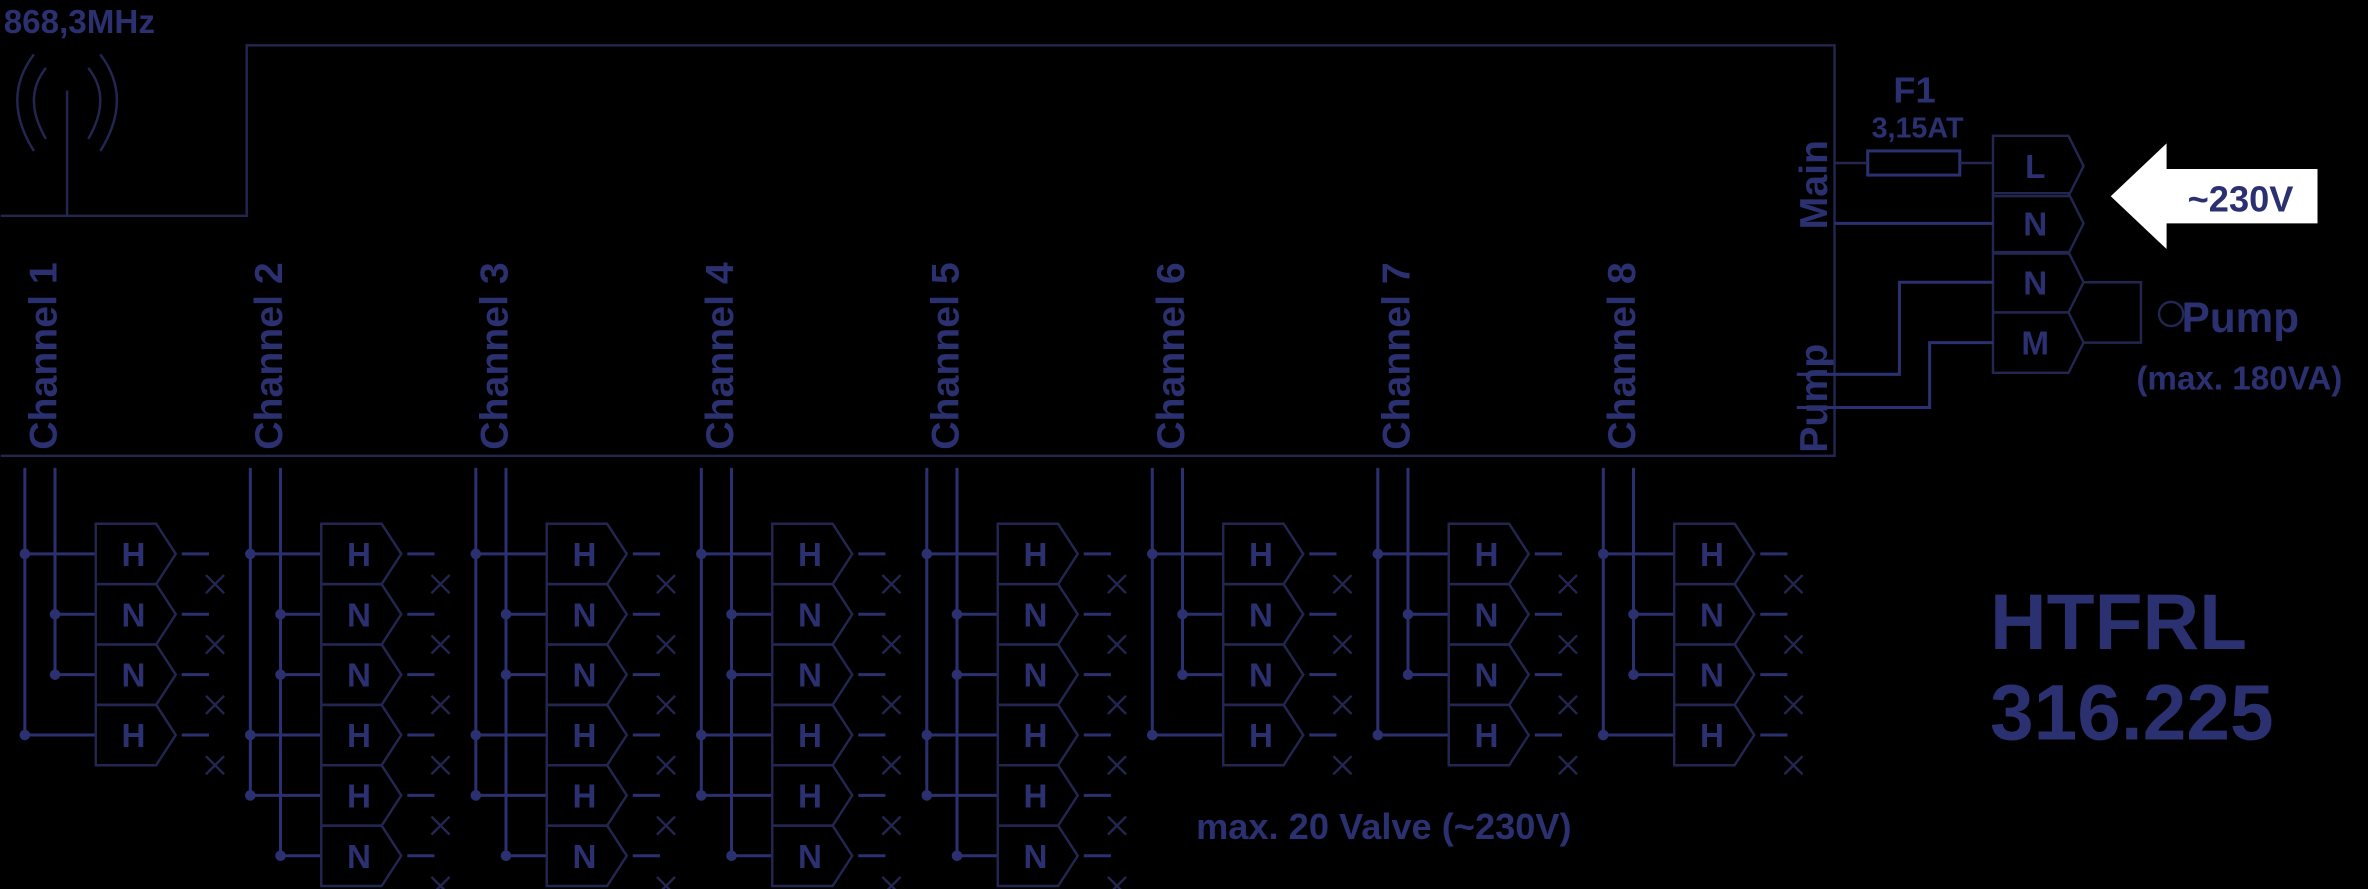 The height and width of the screenshot is (889, 2368). What do you see at coordinates (720, 356) in the screenshot?
I see `channel-label: Channel 4` at bounding box center [720, 356].